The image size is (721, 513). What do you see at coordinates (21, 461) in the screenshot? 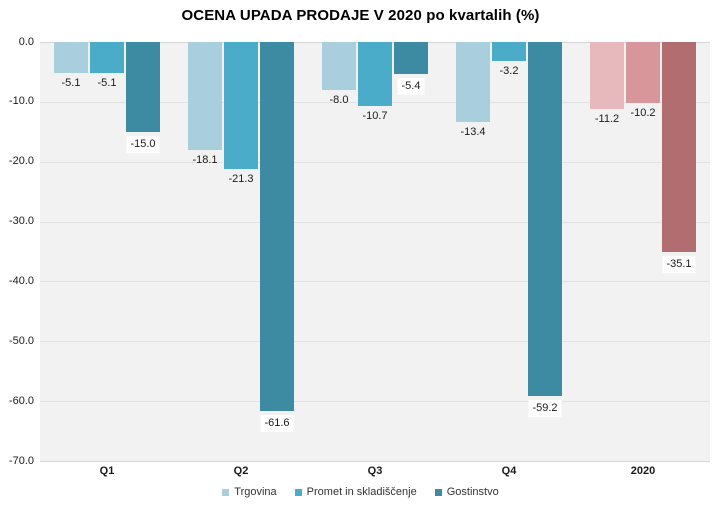
I see `y-tick-label: -70.0` at bounding box center [21, 461].